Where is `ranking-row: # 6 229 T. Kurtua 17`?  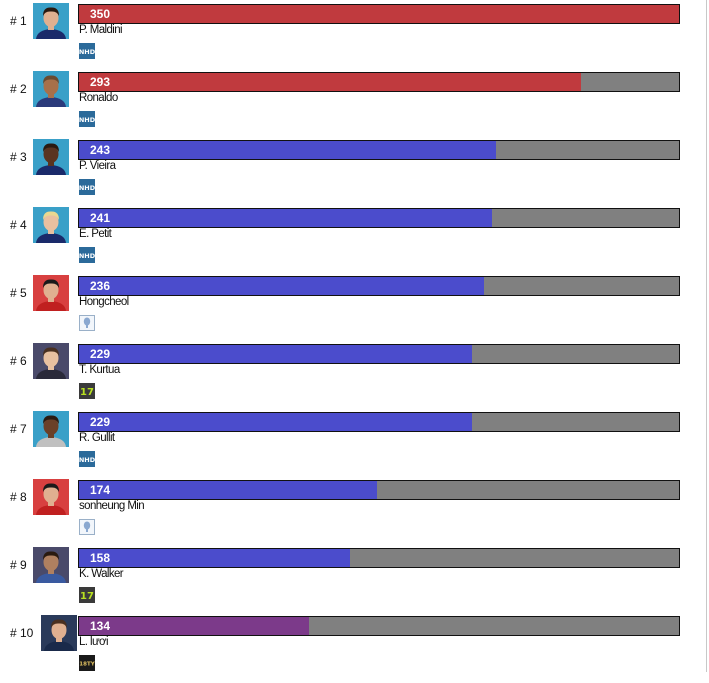
ranking-row: # 6 229 T. Kurtua 17 is located at coordinates (350, 377).